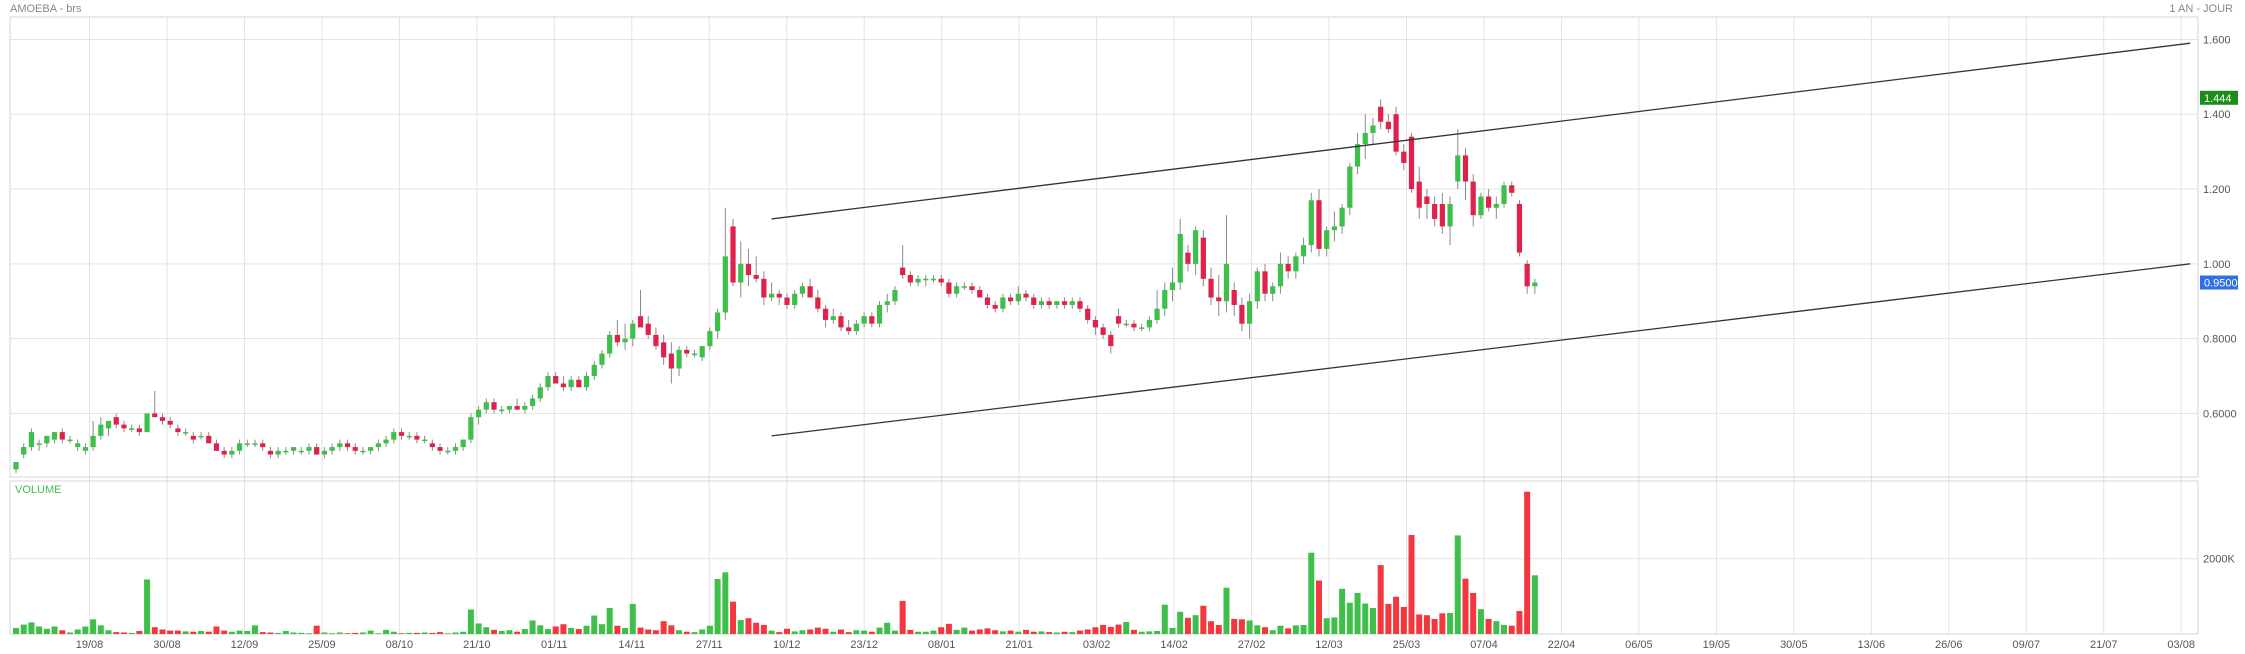 The image size is (2245, 654). I want to click on date-tick-label: 08/10, so click(400, 645).